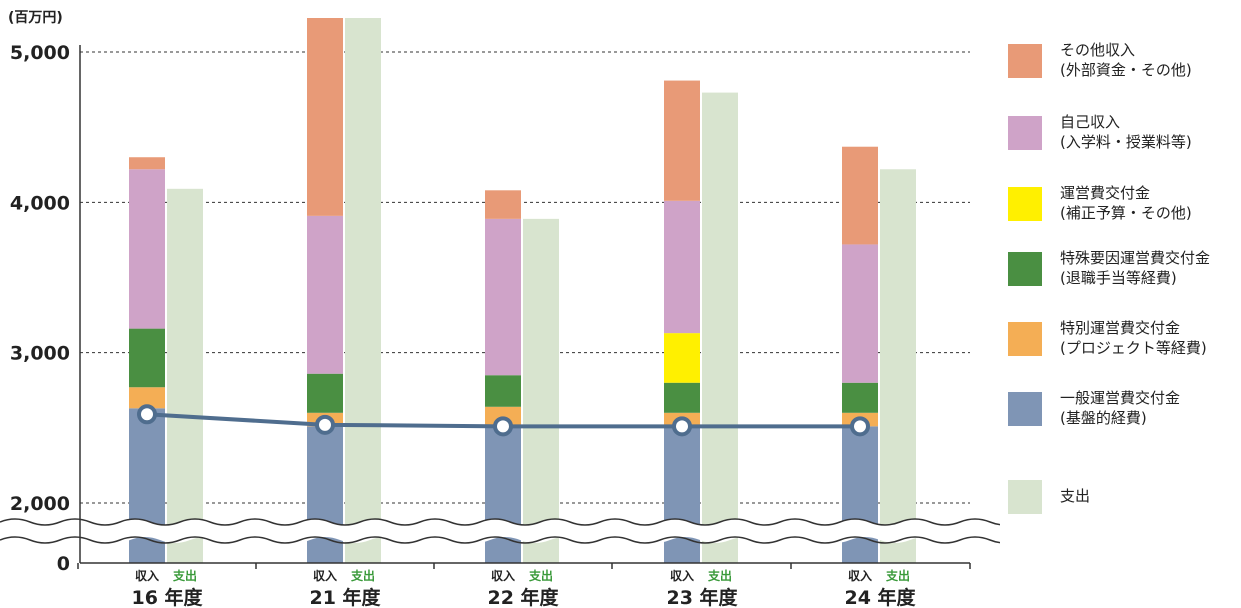 Image resolution: width=1241 pixels, height=608 pixels. Describe the element at coordinates (40, 504) in the screenshot. I see `y-tick-label: 2,000` at that location.